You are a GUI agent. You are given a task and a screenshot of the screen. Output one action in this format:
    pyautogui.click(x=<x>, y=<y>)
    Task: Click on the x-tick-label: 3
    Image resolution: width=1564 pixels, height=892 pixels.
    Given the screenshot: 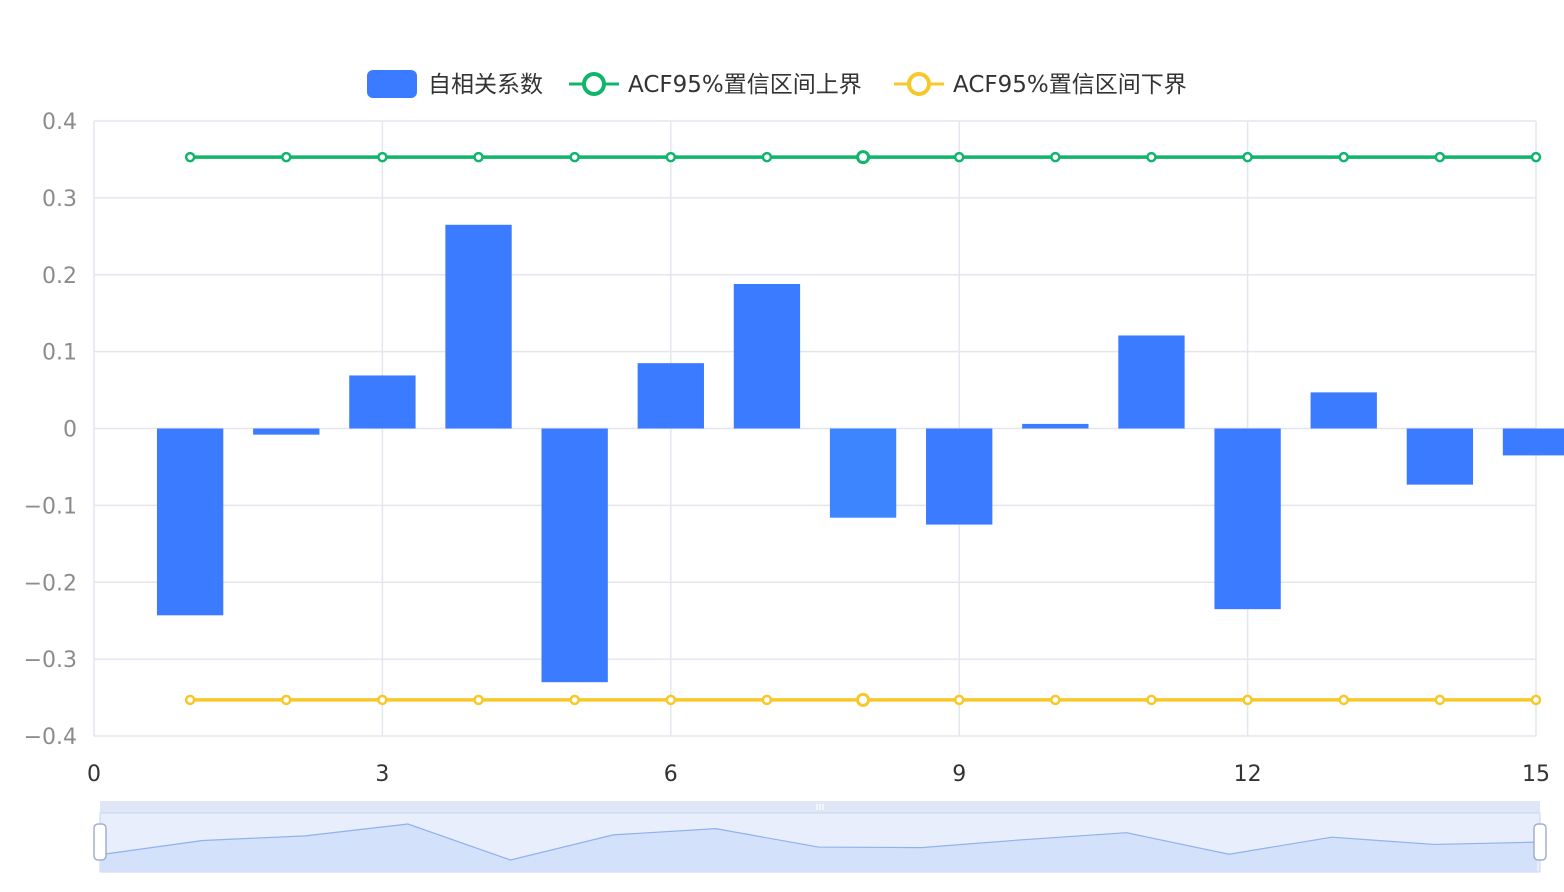 What is the action you would take?
    pyautogui.click(x=382, y=774)
    